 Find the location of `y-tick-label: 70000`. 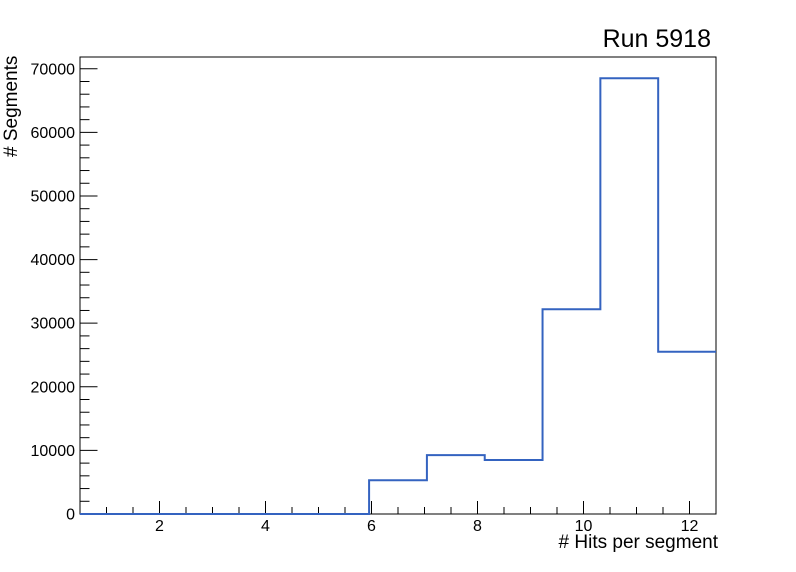

y-tick-label: 70000 is located at coordinates (53, 69).